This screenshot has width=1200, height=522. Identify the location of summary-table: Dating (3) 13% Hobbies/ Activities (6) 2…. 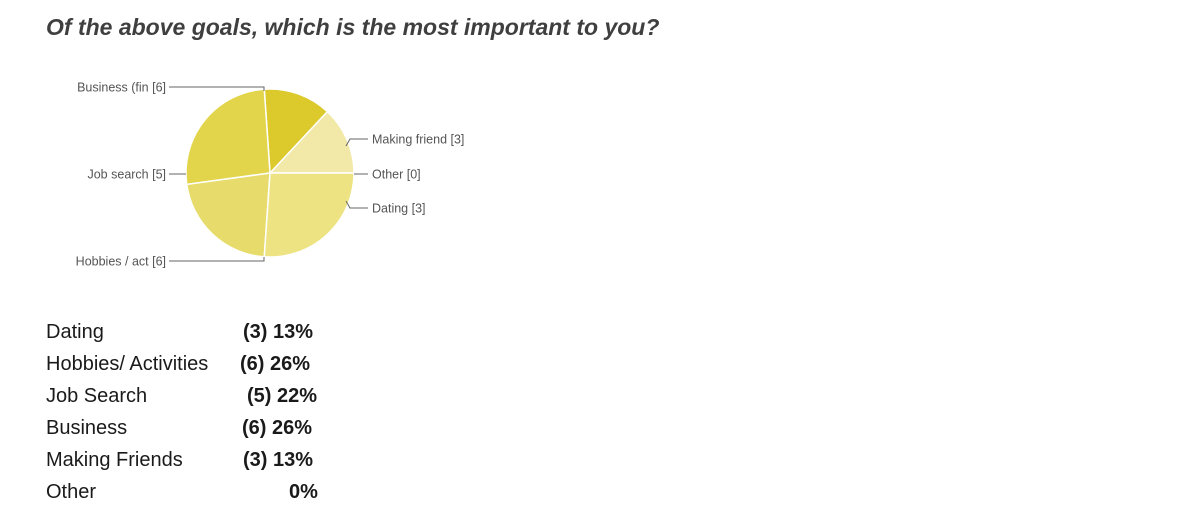
(196, 412).